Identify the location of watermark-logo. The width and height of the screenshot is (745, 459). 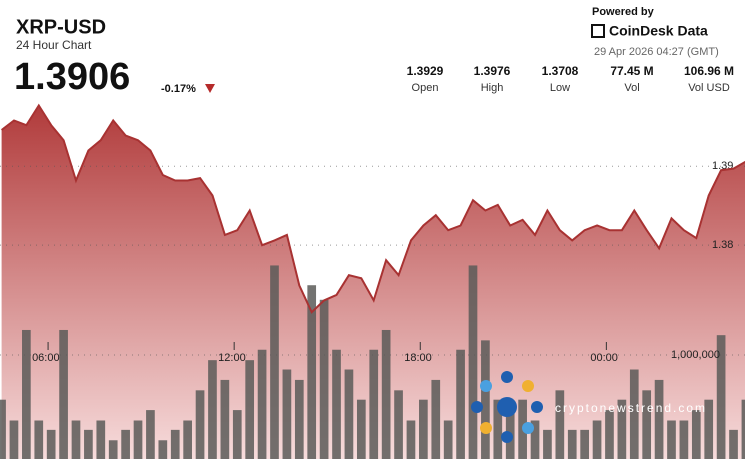
(507, 407).